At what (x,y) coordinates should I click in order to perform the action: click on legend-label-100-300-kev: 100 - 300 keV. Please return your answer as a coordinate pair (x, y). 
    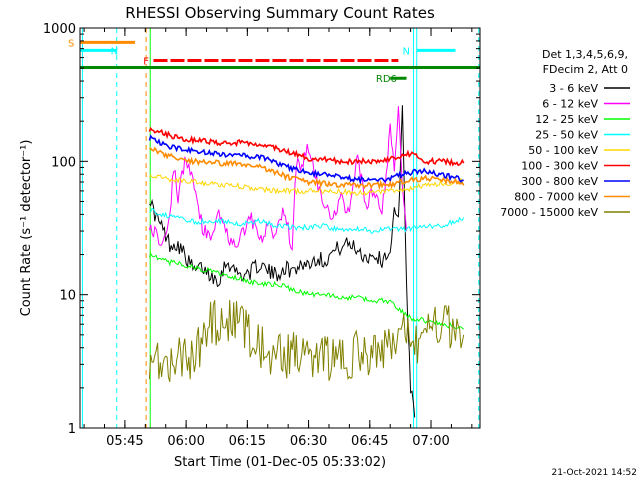
    Looking at the image, I should click on (559, 166).